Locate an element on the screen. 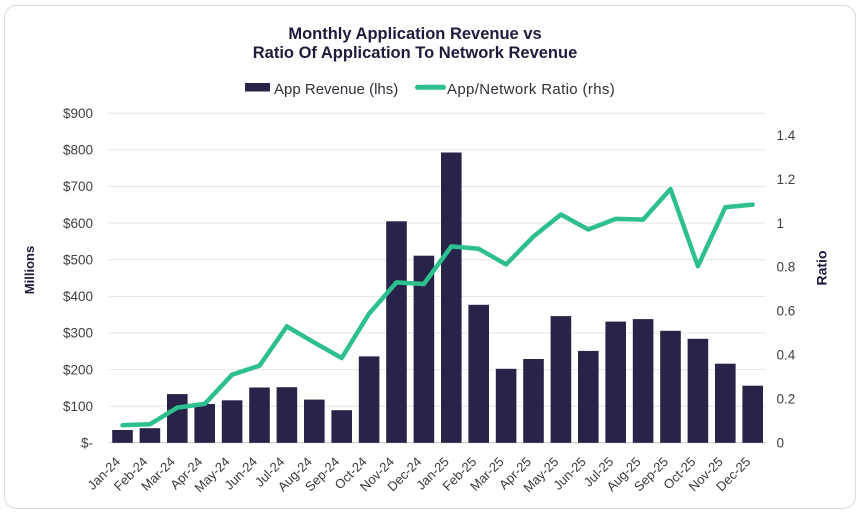  svg-text: 0 is located at coordinates (781, 443).